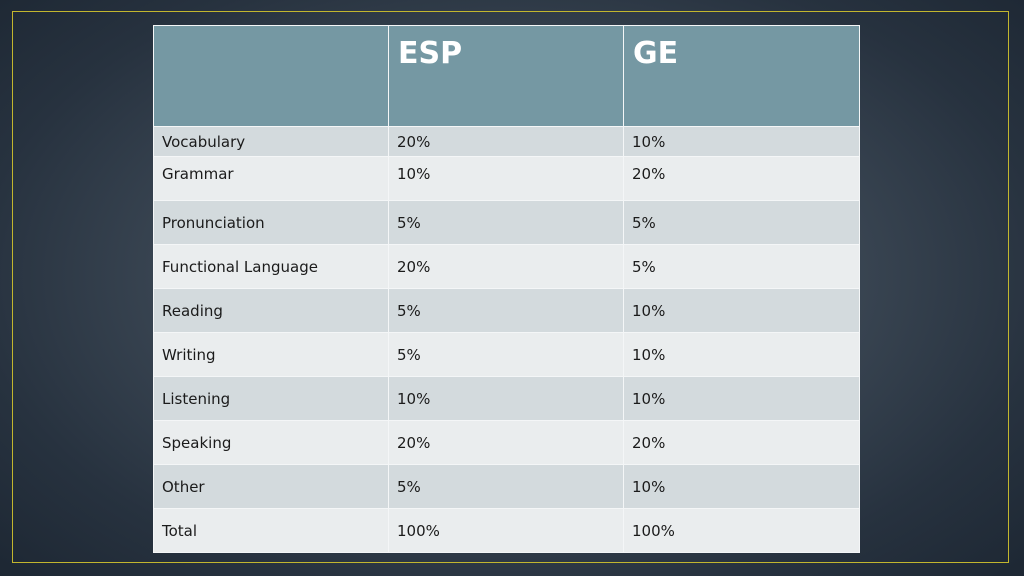  I want to click on table-row: Writing 5% 10%, so click(506, 354).